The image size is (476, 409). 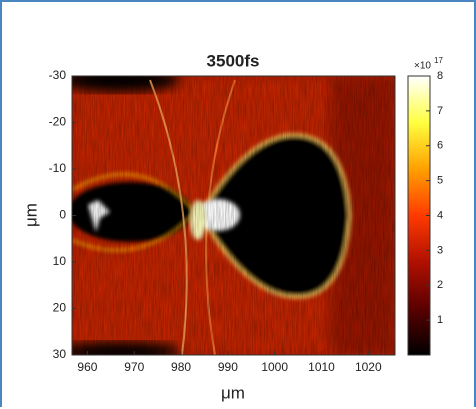 I want to click on y-tick-label: 0, so click(x=62, y=215).